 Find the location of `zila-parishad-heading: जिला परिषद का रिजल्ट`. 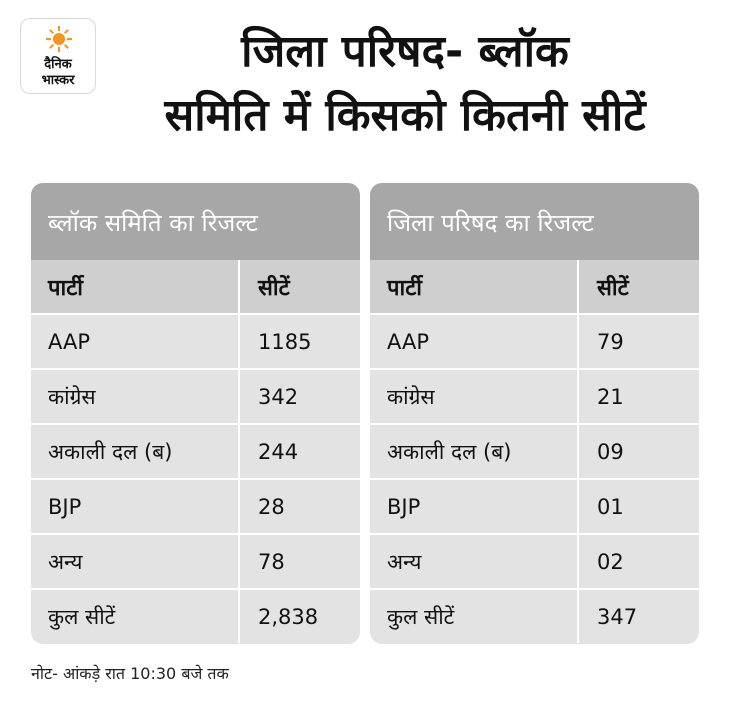

zila-parishad-heading: जिला परिषद का रिजल्ट is located at coordinates (534, 221).